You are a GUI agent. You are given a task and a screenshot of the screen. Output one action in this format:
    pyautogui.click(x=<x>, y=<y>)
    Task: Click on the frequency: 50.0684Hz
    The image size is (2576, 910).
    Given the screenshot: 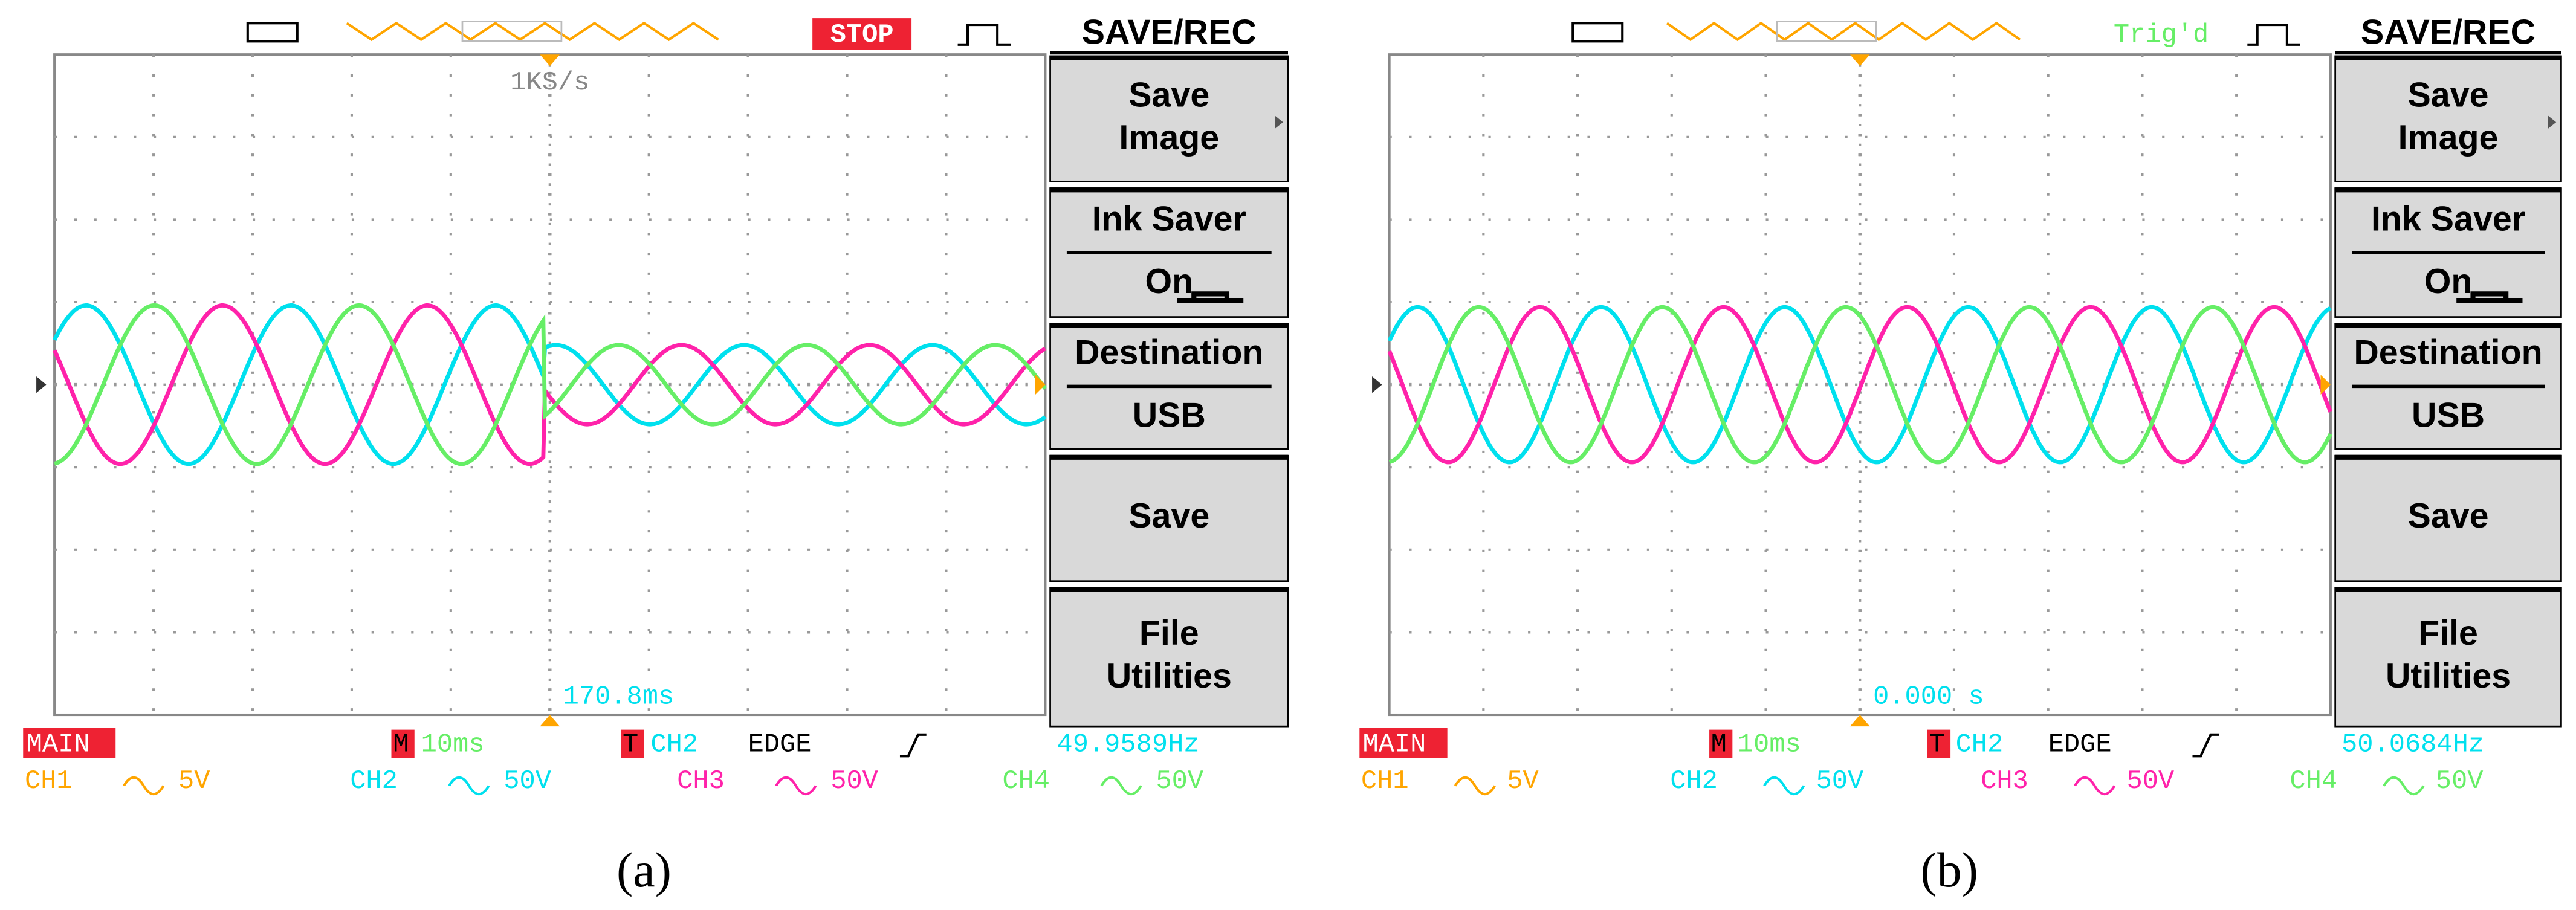 What is the action you would take?
    pyautogui.click(x=2412, y=745)
    